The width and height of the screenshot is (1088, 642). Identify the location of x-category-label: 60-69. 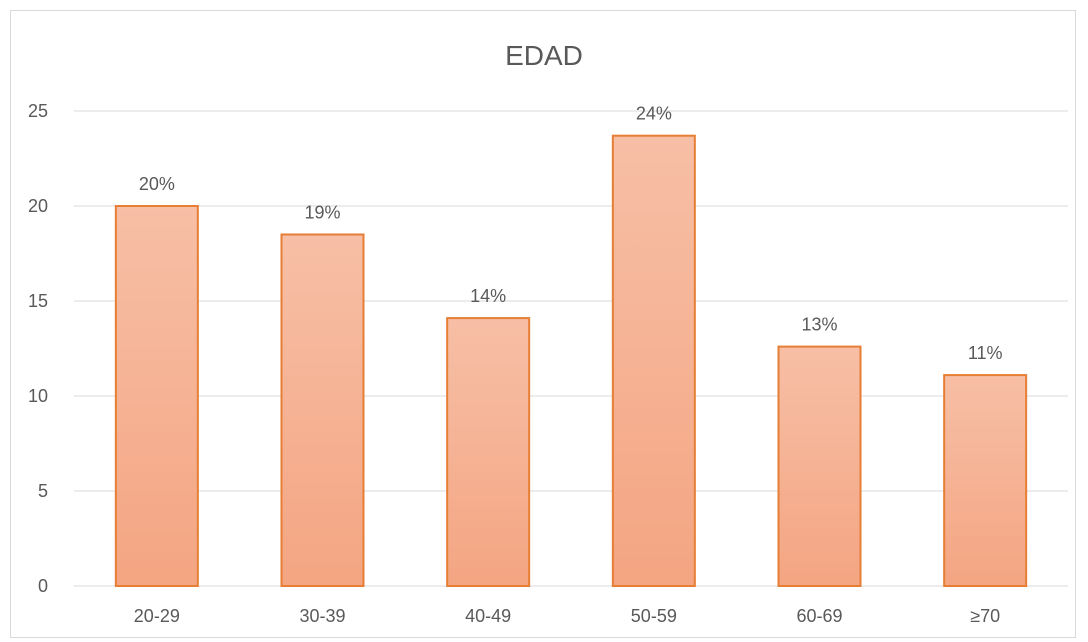
(819, 616).